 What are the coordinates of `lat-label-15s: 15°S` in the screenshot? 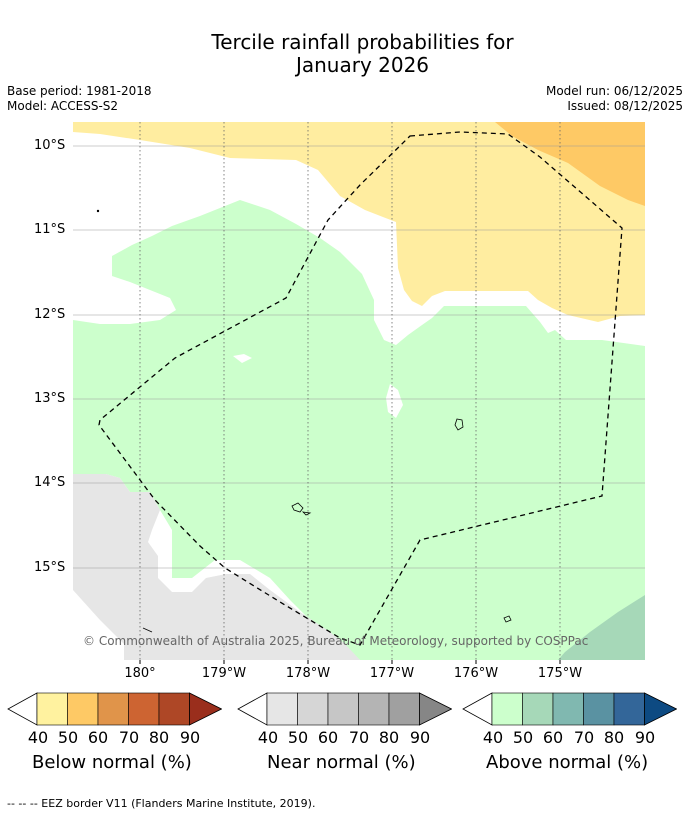 It's located at (50, 567).